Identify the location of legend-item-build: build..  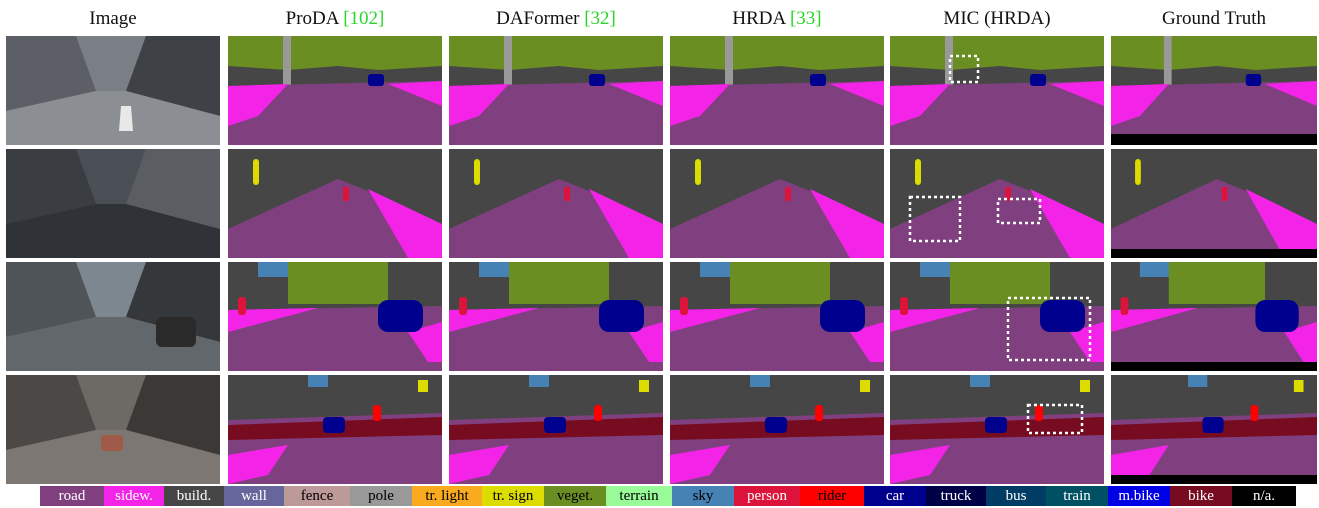
(194, 496).